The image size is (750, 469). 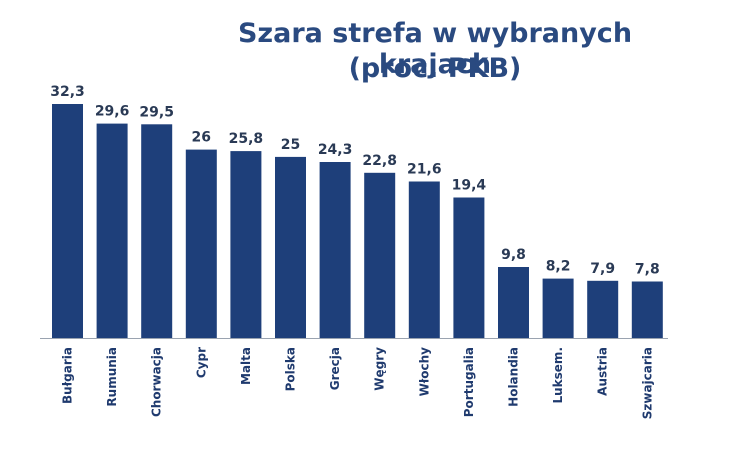 What do you see at coordinates (558, 375) in the screenshot?
I see `category-label-11: Luksem.` at bounding box center [558, 375].